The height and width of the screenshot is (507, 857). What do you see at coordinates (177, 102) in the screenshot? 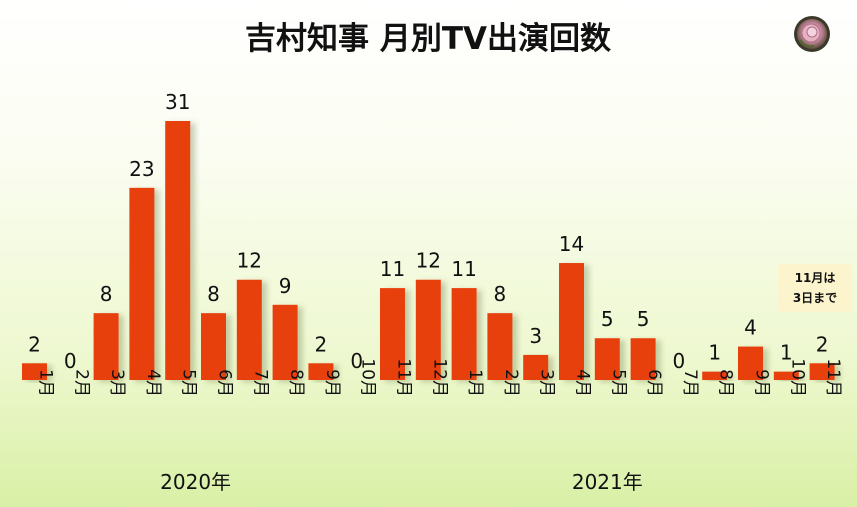
I see `bar-value-label: 31` at bounding box center [177, 102].